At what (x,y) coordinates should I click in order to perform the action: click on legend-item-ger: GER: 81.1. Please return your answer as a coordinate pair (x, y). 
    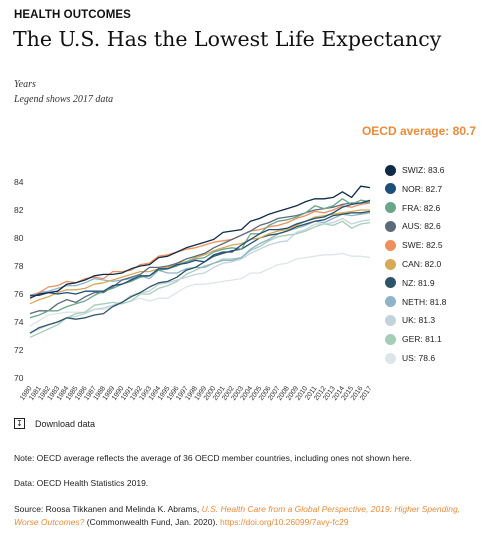
    Looking at the image, I should click on (413, 339).